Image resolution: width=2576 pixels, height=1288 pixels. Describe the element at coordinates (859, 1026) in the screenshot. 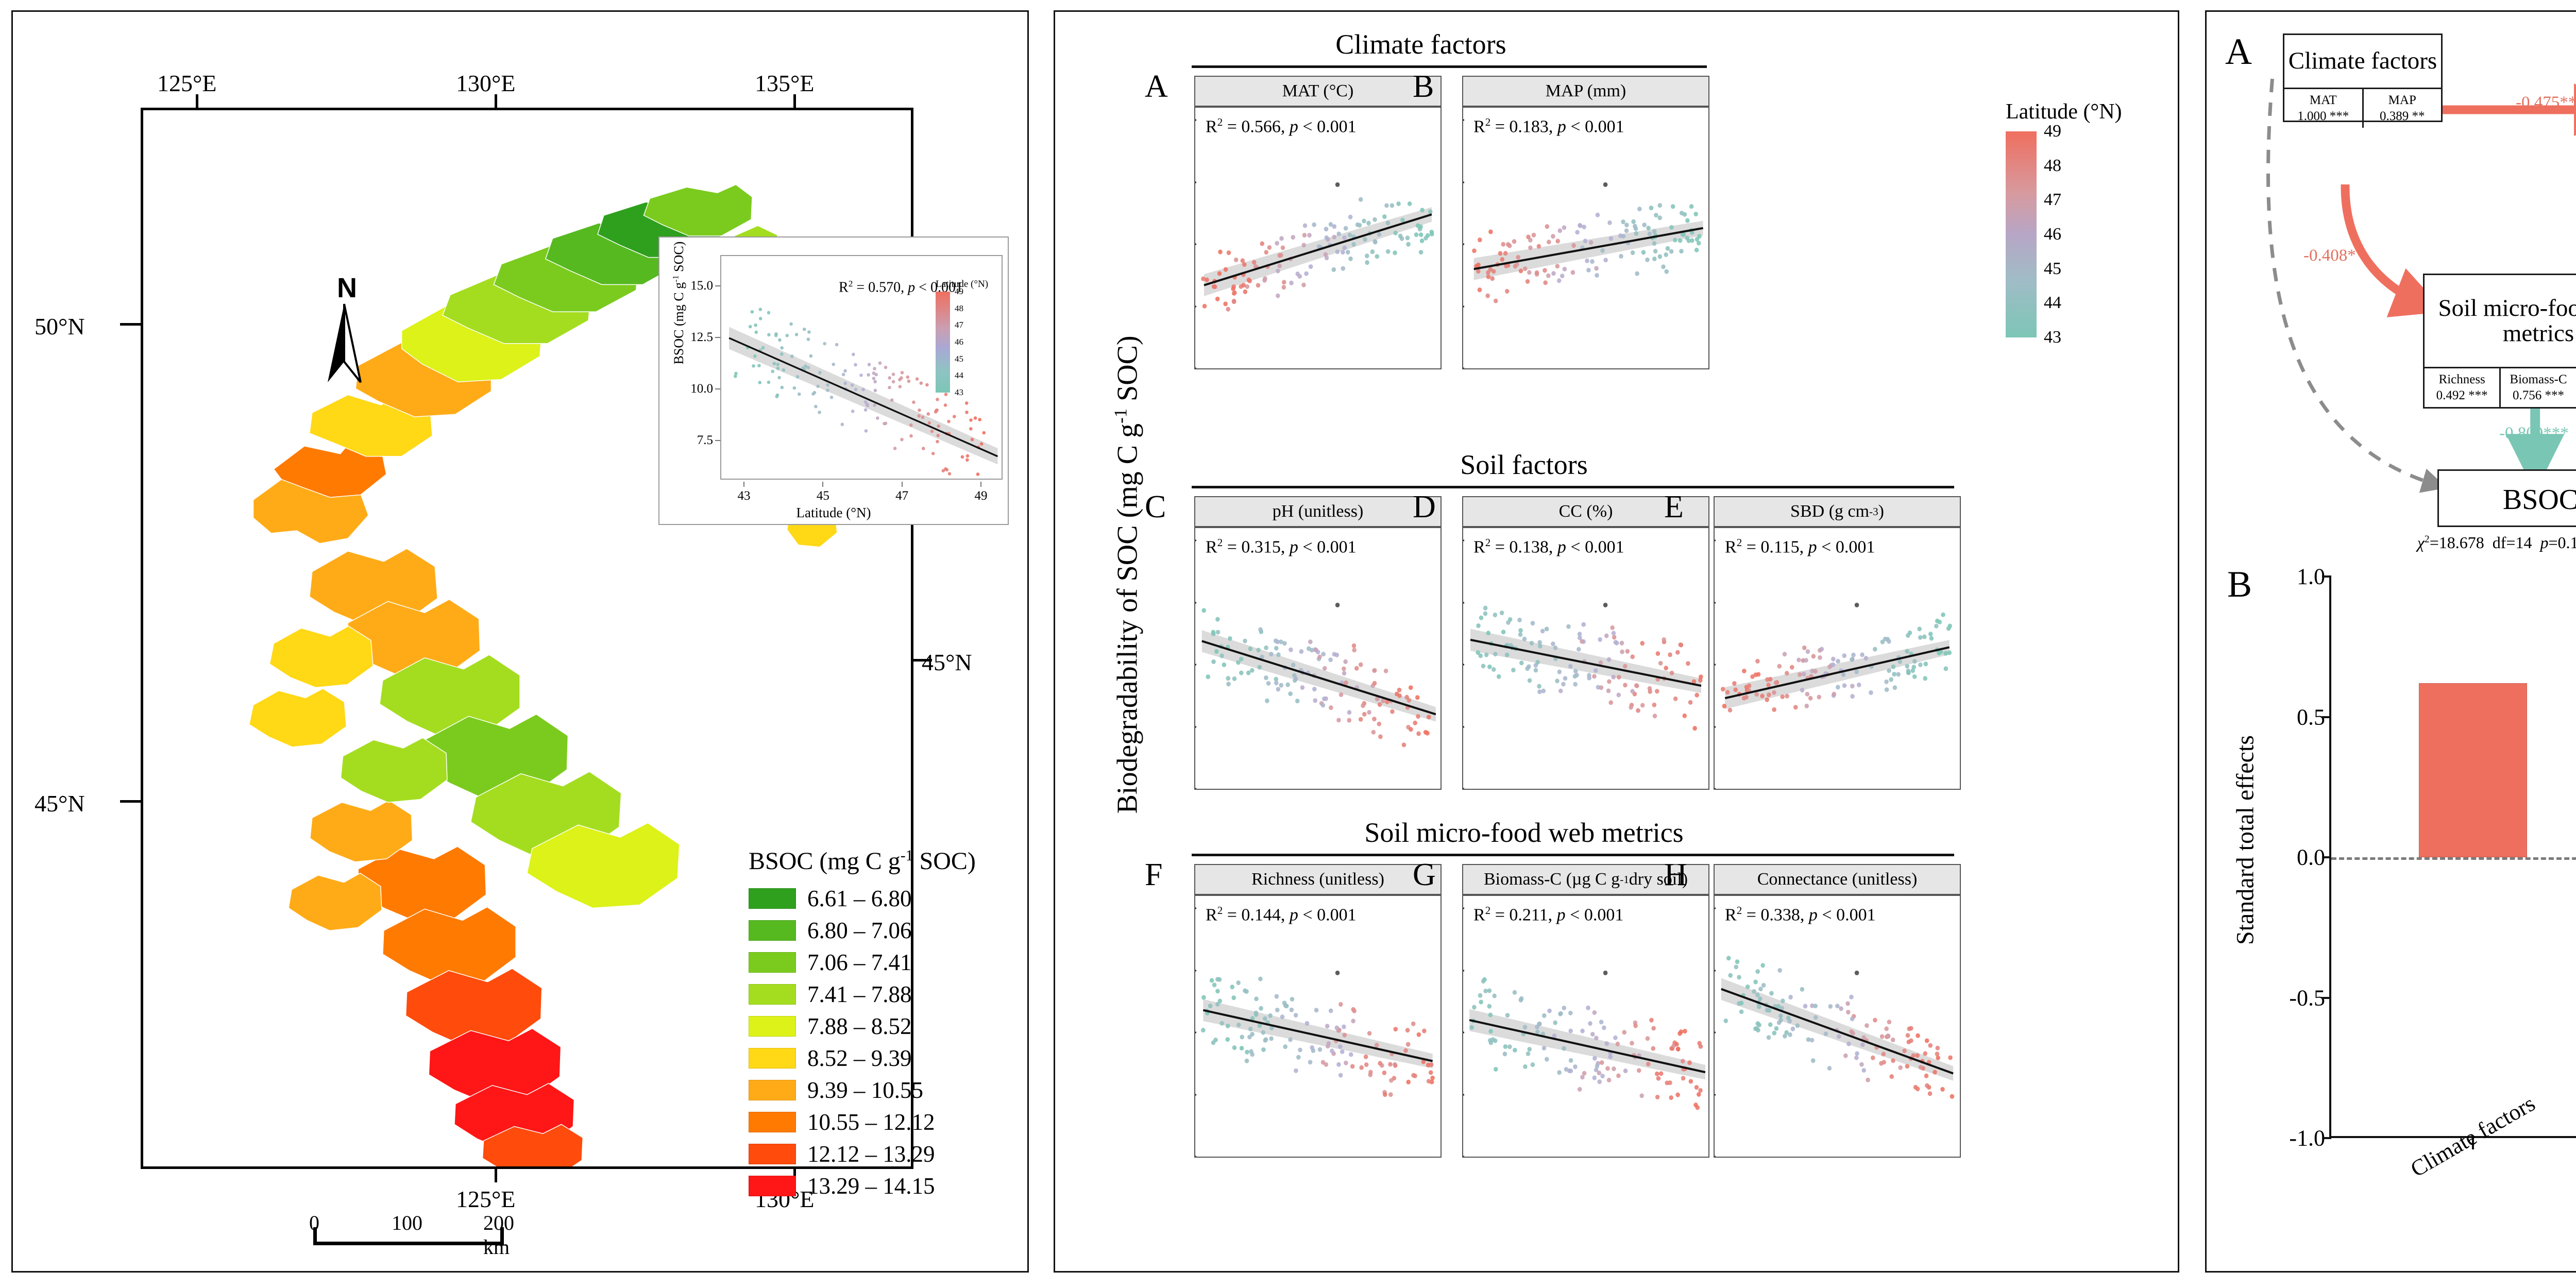

I see `bsoc-legend-label: 7.88 – 8.52` at that location.